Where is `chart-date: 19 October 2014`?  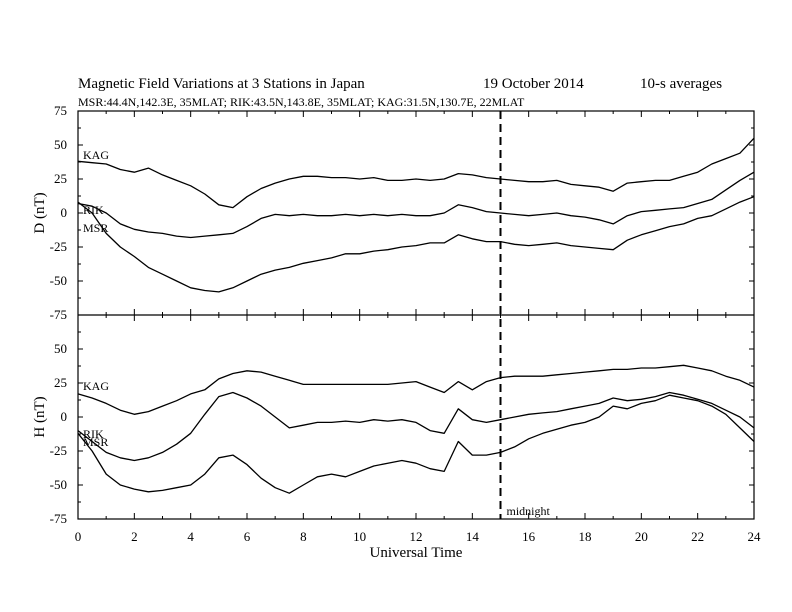 chart-date: 19 October 2014 is located at coordinates (533, 84).